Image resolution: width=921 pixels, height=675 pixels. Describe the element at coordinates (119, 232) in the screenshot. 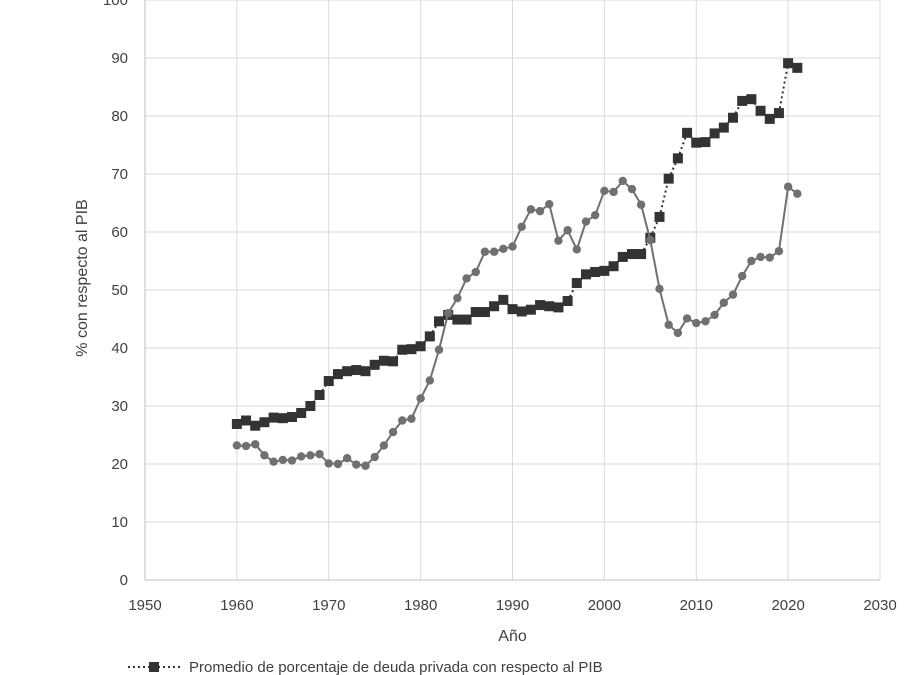

I see `y-tick-label: 60` at that location.